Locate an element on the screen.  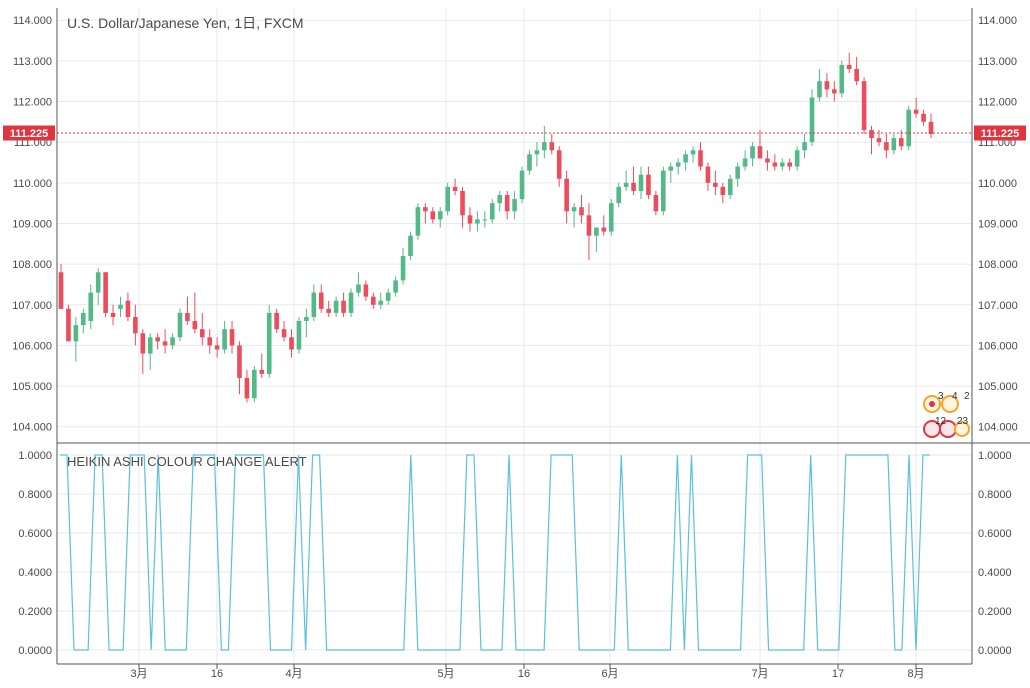
marker-count: 12 is located at coordinates (941, 421).